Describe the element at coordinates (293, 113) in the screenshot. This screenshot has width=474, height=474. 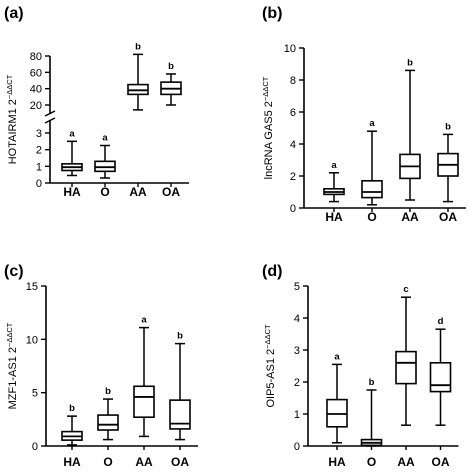
I see `y-tick-label: 6` at that location.